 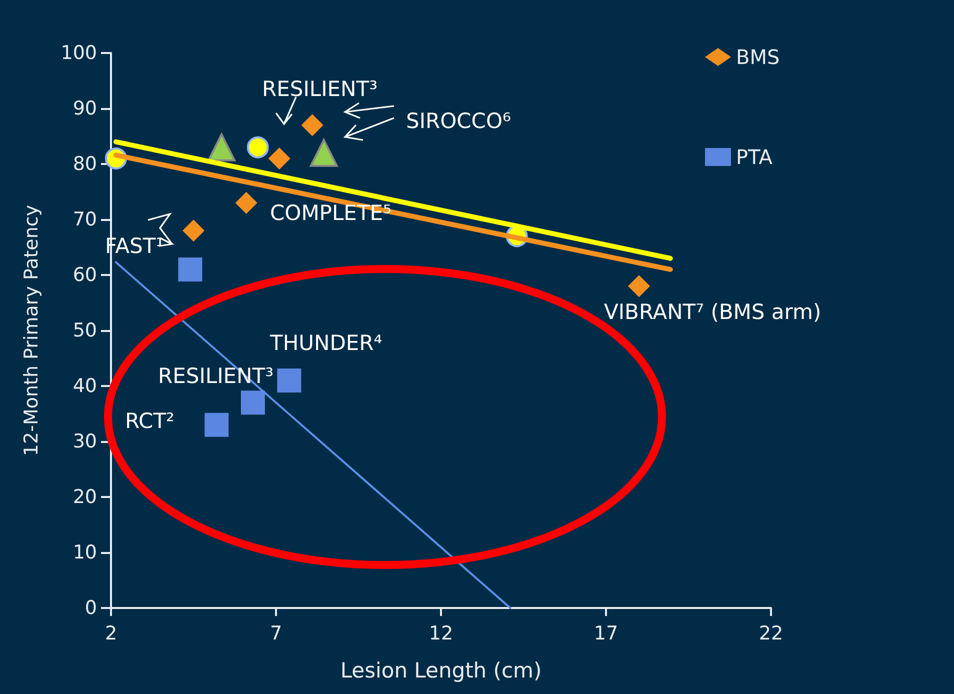 What do you see at coordinates (754, 157) in the screenshot?
I see `legend-label: PTA` at bounding box center [754, 157].